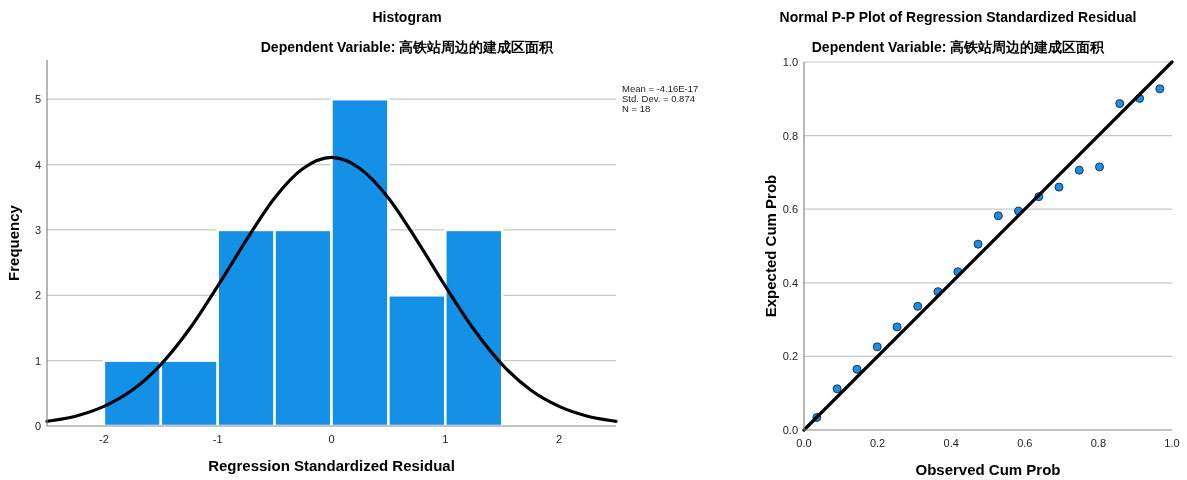 The height and width of the screenshot is (480, 1187). I want to click on x-tick-label: 0, so click(331, 439).